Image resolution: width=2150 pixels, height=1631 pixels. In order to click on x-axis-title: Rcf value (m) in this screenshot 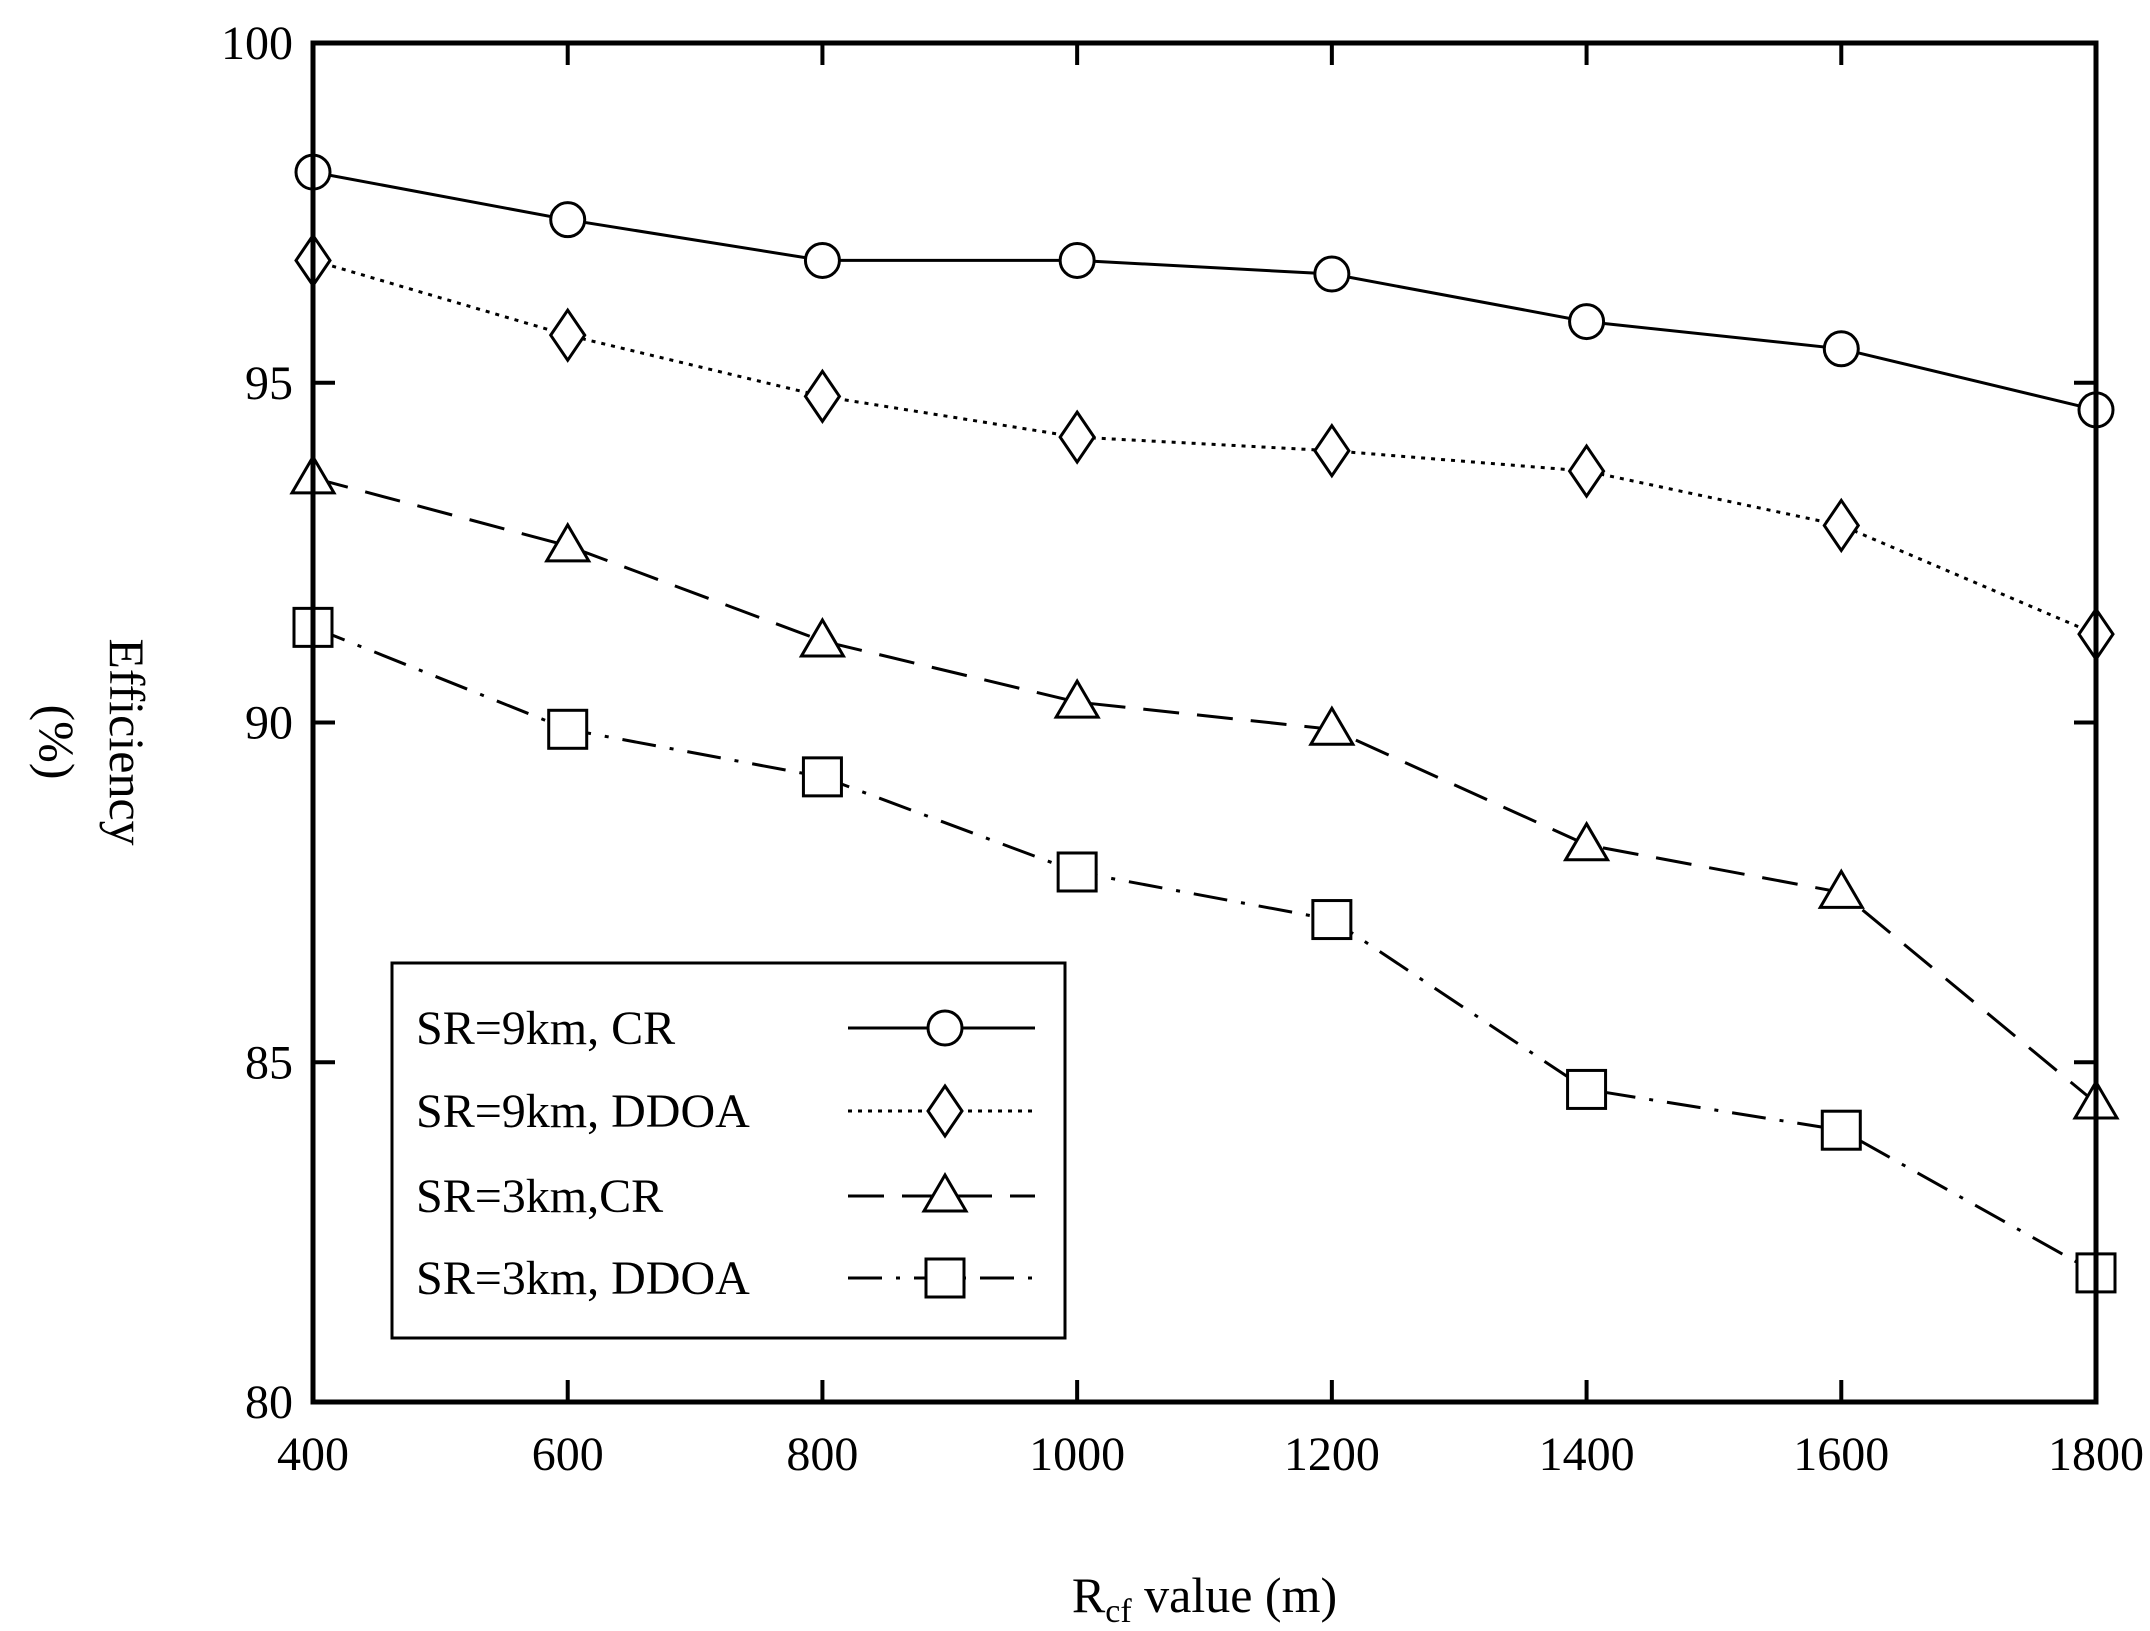, I will do `click(1204, 1598)`.